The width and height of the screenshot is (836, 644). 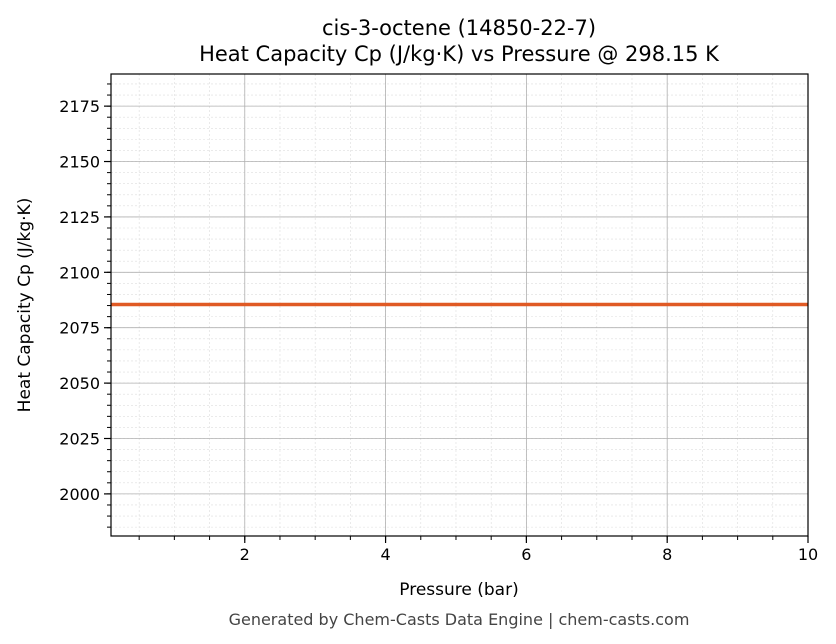 I want to click on x-tick-label: 2, so click(x=245, y=554).